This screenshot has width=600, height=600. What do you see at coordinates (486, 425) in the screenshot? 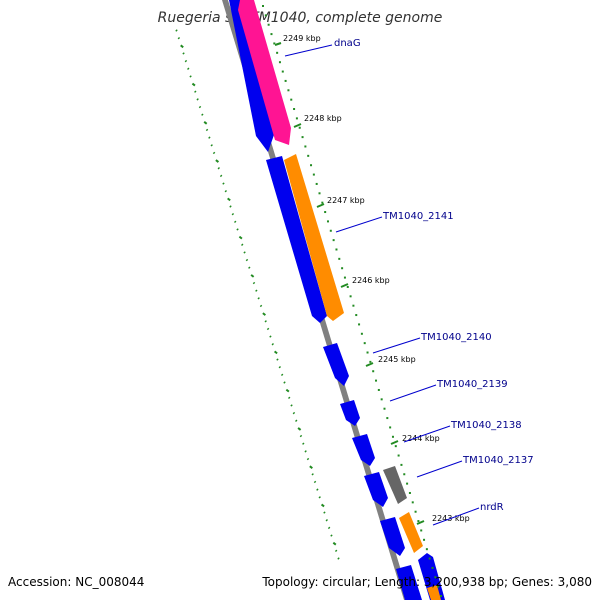
I see `gene-label-TM1040_2138: TM1040_2138` at bounding box center [486, 425].